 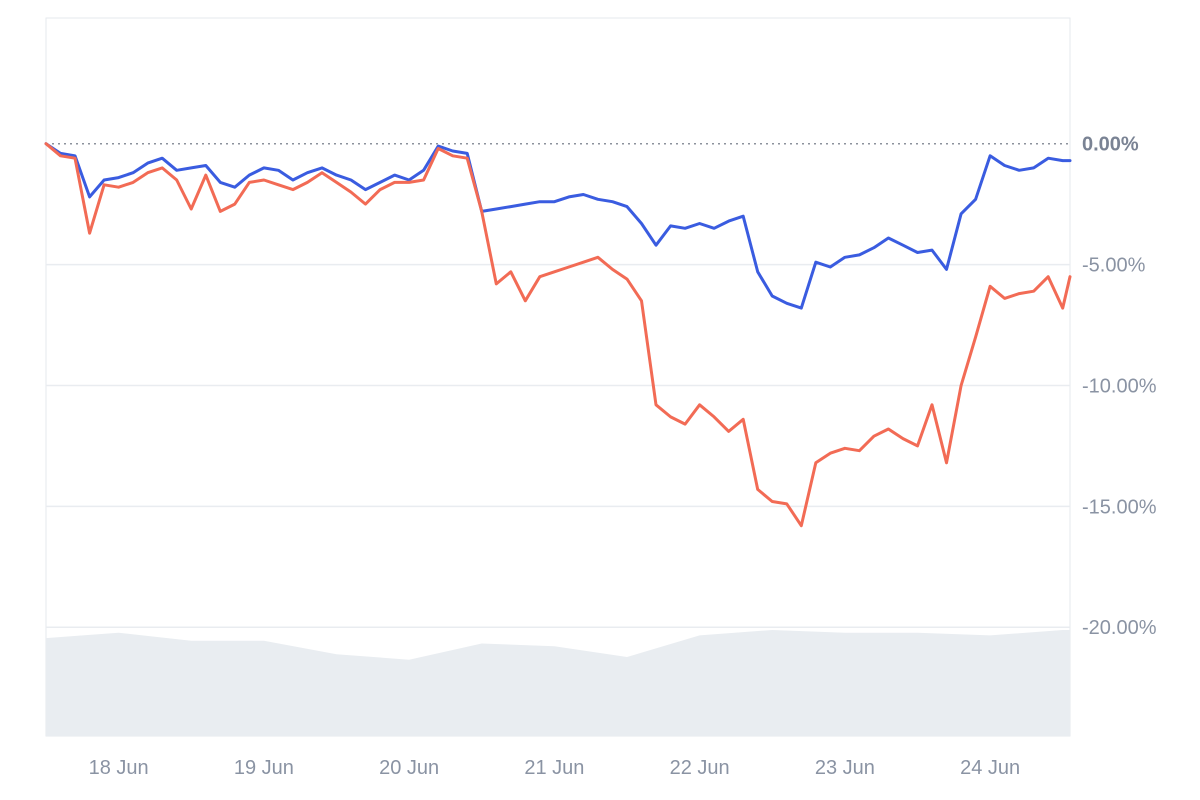 I want to click on x-tick-label-4: 22 Jun, so click(x=700, y=768).